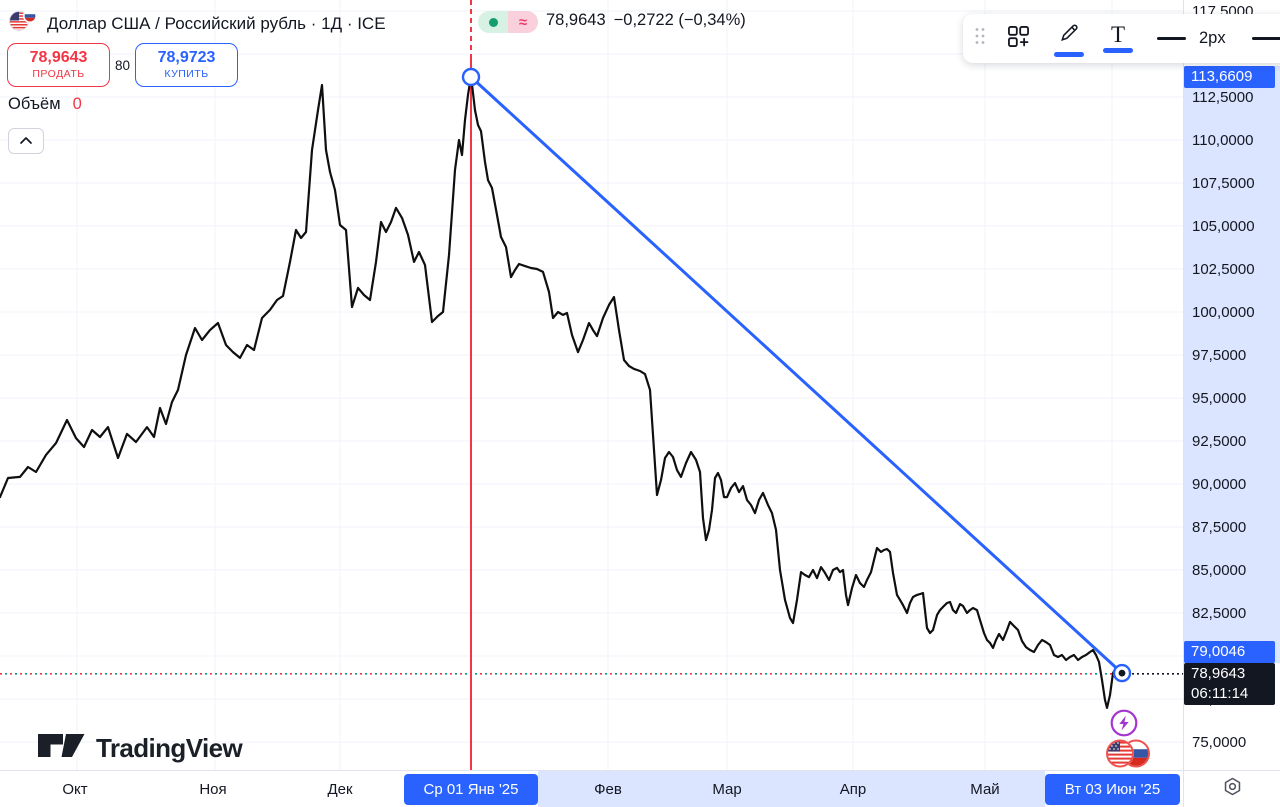 The height and width of the screenshot is (807, 1280). What do you see at coordinates (1220, 693) in the screenshot?
I see `bar-close-countdown: 06:11:14` at bounding box center [1220, 693].